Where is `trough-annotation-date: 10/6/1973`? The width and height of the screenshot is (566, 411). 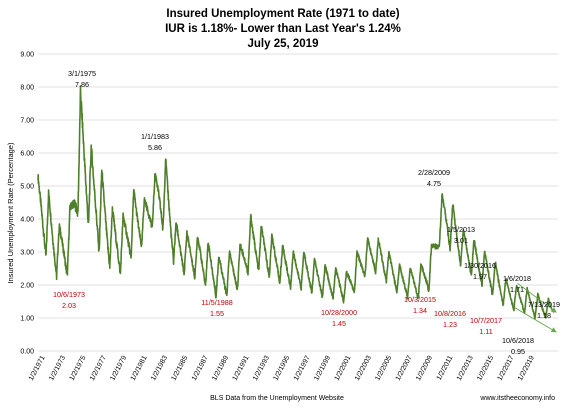 trough-annotation-date: 10/6/1973 is located at coordinates (69, 294).